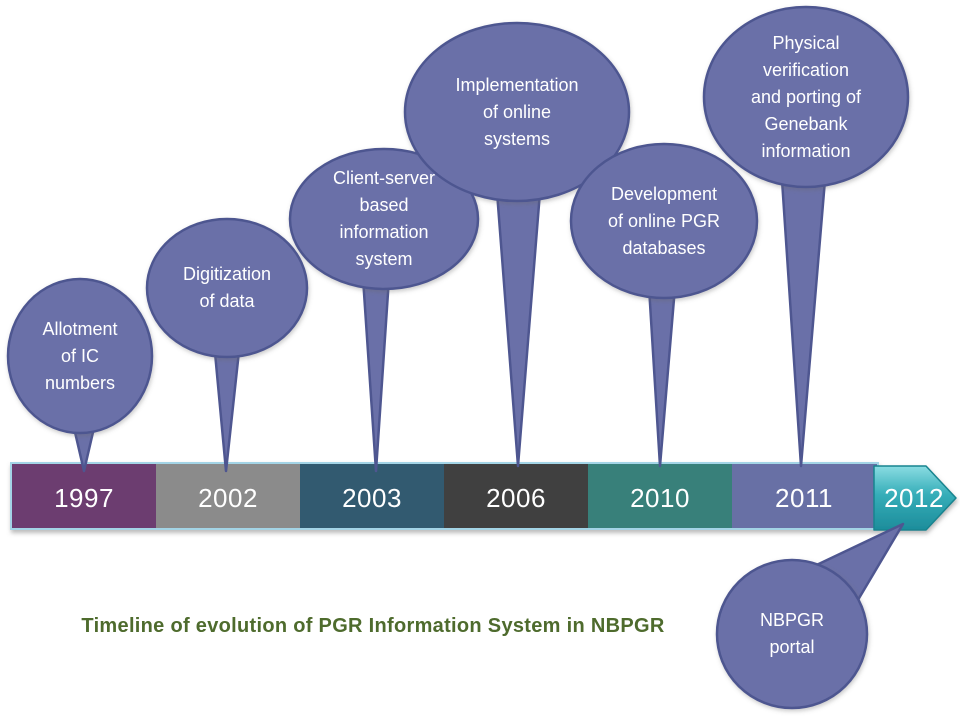 This screenshot has width=960, height=720. I want to click on callout-text-nbpgr-portal: NBPGR portal, so click(791, 633).